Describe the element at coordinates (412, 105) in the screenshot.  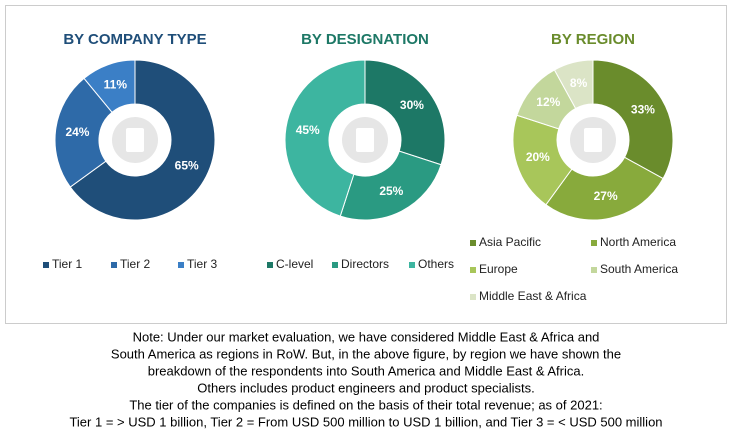
I see `data-label: 30%` at that location.